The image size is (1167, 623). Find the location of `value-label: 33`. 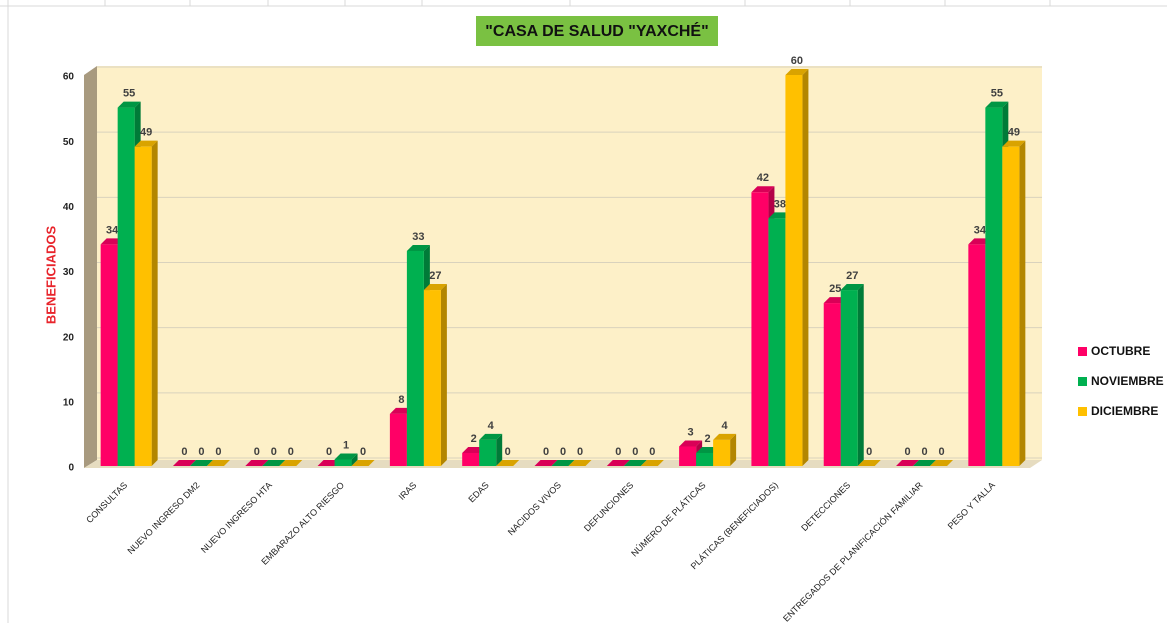

value-label: 33 is located at coordinates (418, 237).